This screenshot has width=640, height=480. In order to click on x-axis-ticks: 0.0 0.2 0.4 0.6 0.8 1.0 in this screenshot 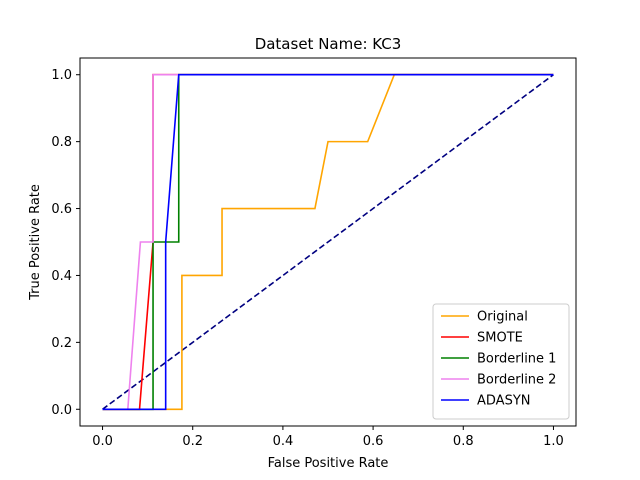, I will do `click(328, 437)`.